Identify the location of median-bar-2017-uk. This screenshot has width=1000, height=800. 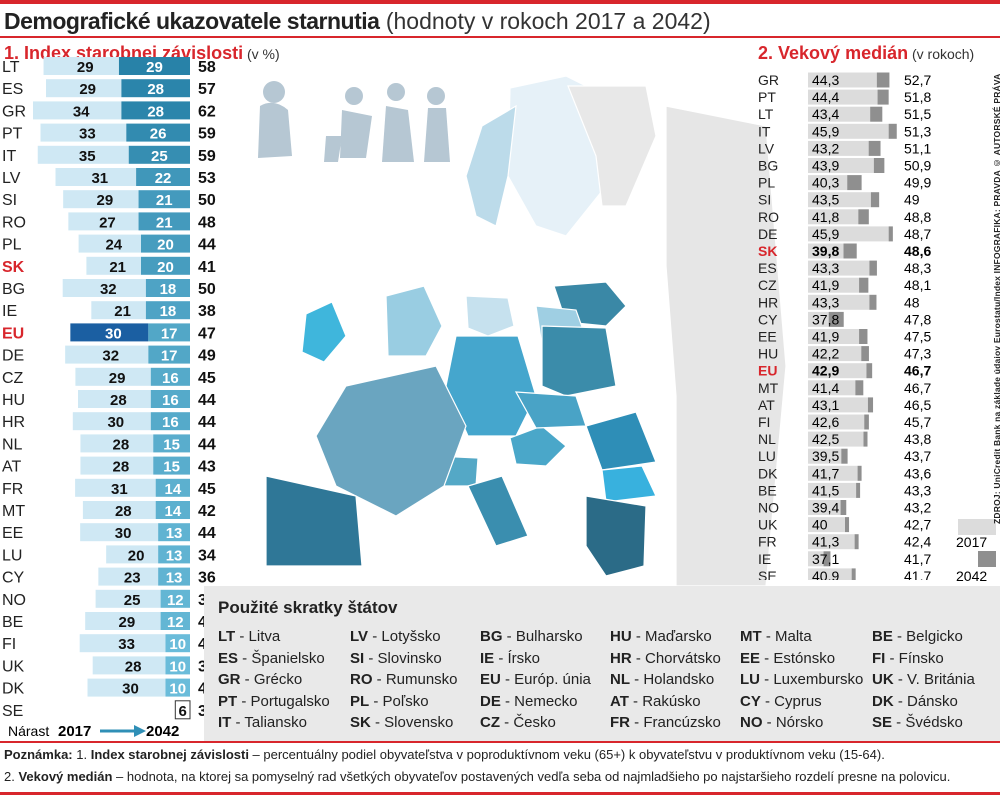
(826, 525).